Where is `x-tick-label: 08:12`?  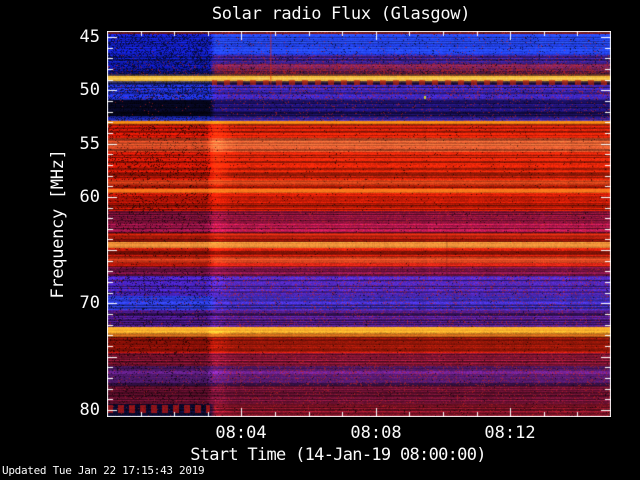
x-tick-label: 08:12 is located at coordinates (510, 433).